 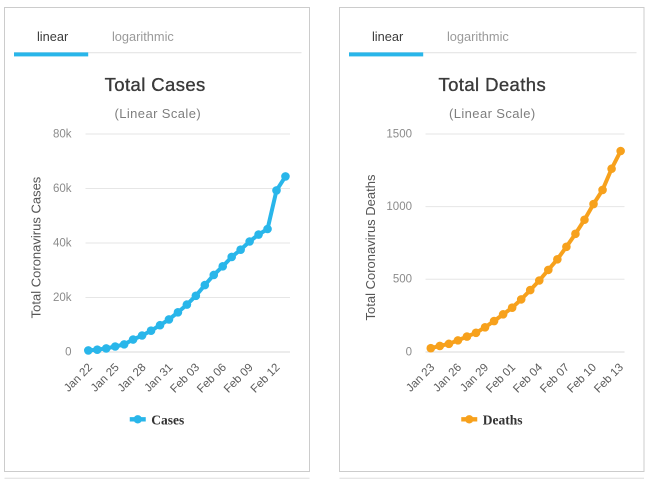 What do you see at coordinates (62, 243) in the screenshot?
I see `svg-text: 40k` at bounding box center [62, 243].